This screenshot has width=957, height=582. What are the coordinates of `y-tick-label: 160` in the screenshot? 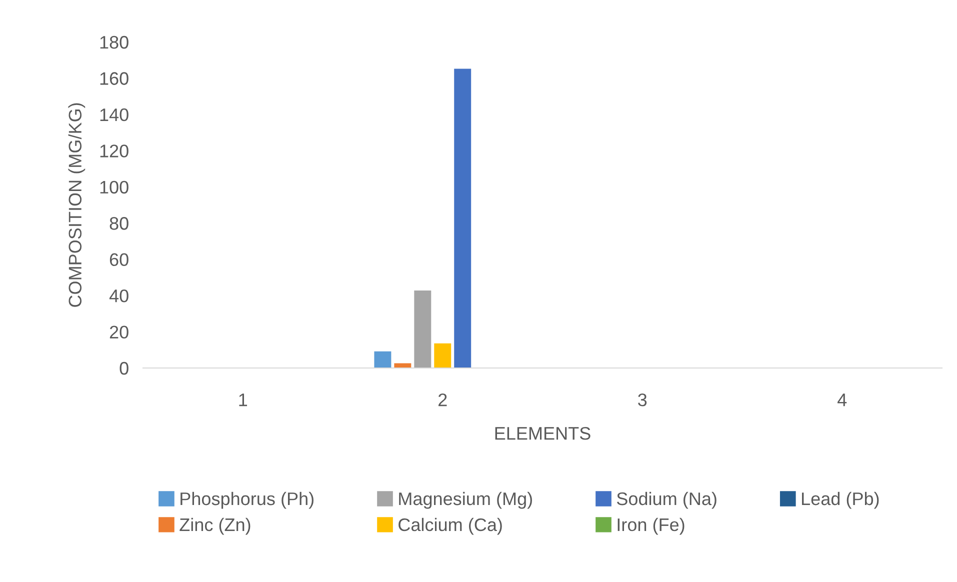 It's located at (114, 78).